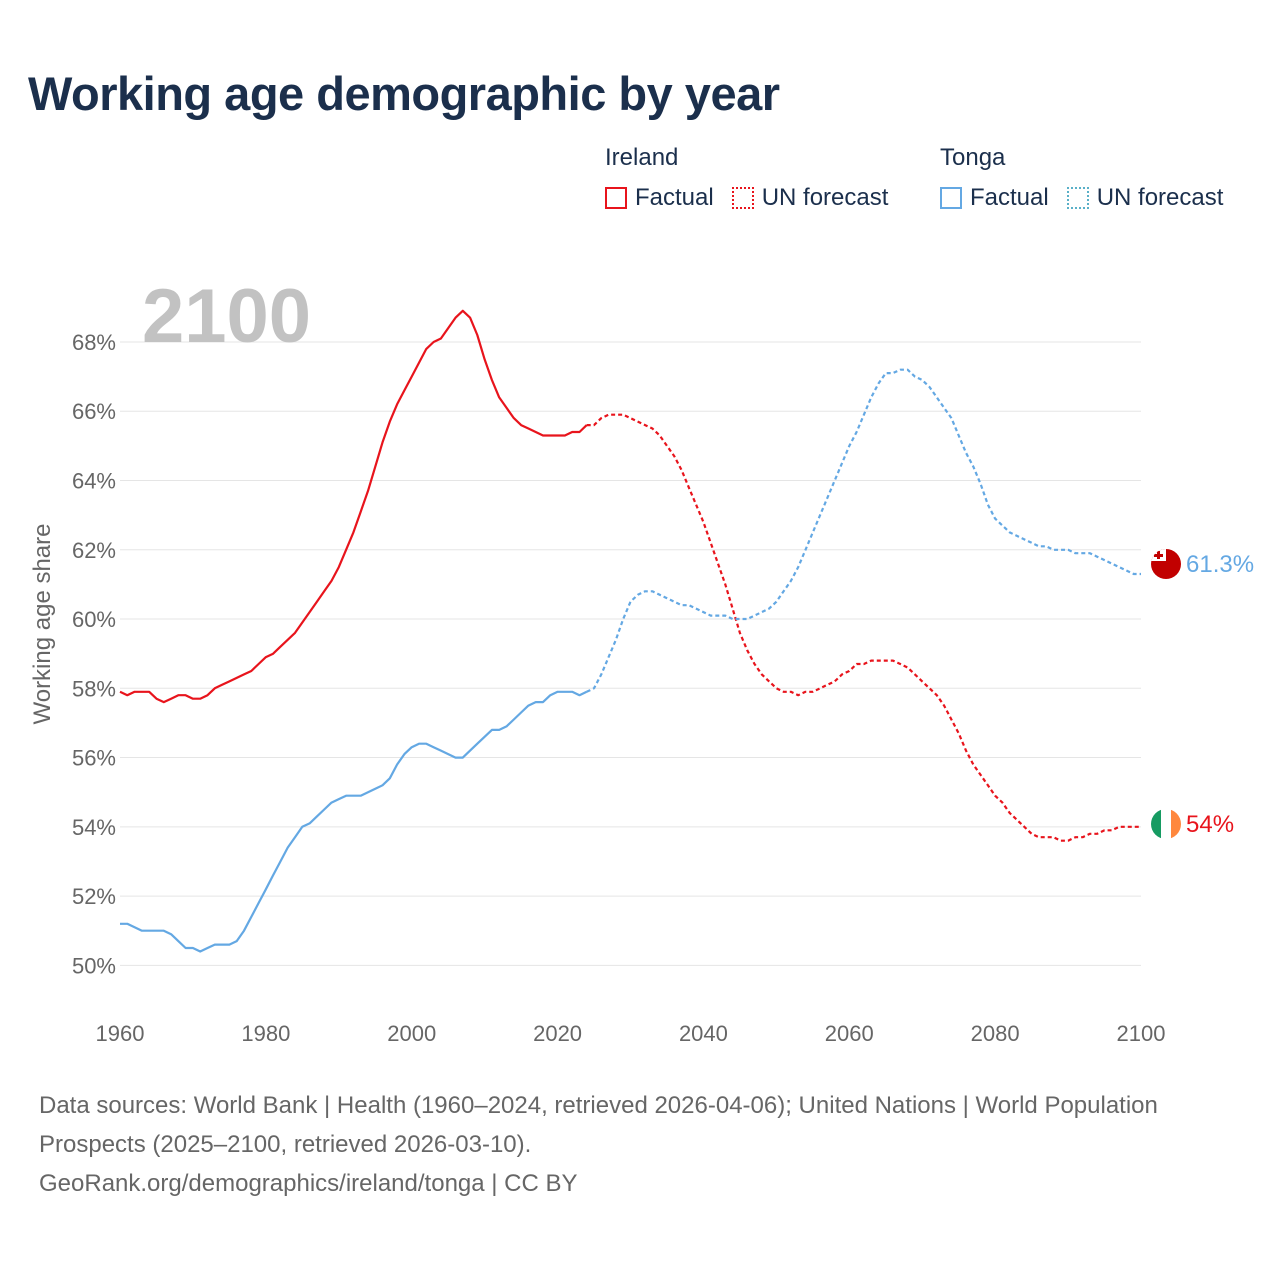 The width and height of the screenshot is (1280, 1280). What do you see at coordinates (94, 688) in the screenshot?
I see `y-tick-label: 58%` at bounding box center [94, 688].